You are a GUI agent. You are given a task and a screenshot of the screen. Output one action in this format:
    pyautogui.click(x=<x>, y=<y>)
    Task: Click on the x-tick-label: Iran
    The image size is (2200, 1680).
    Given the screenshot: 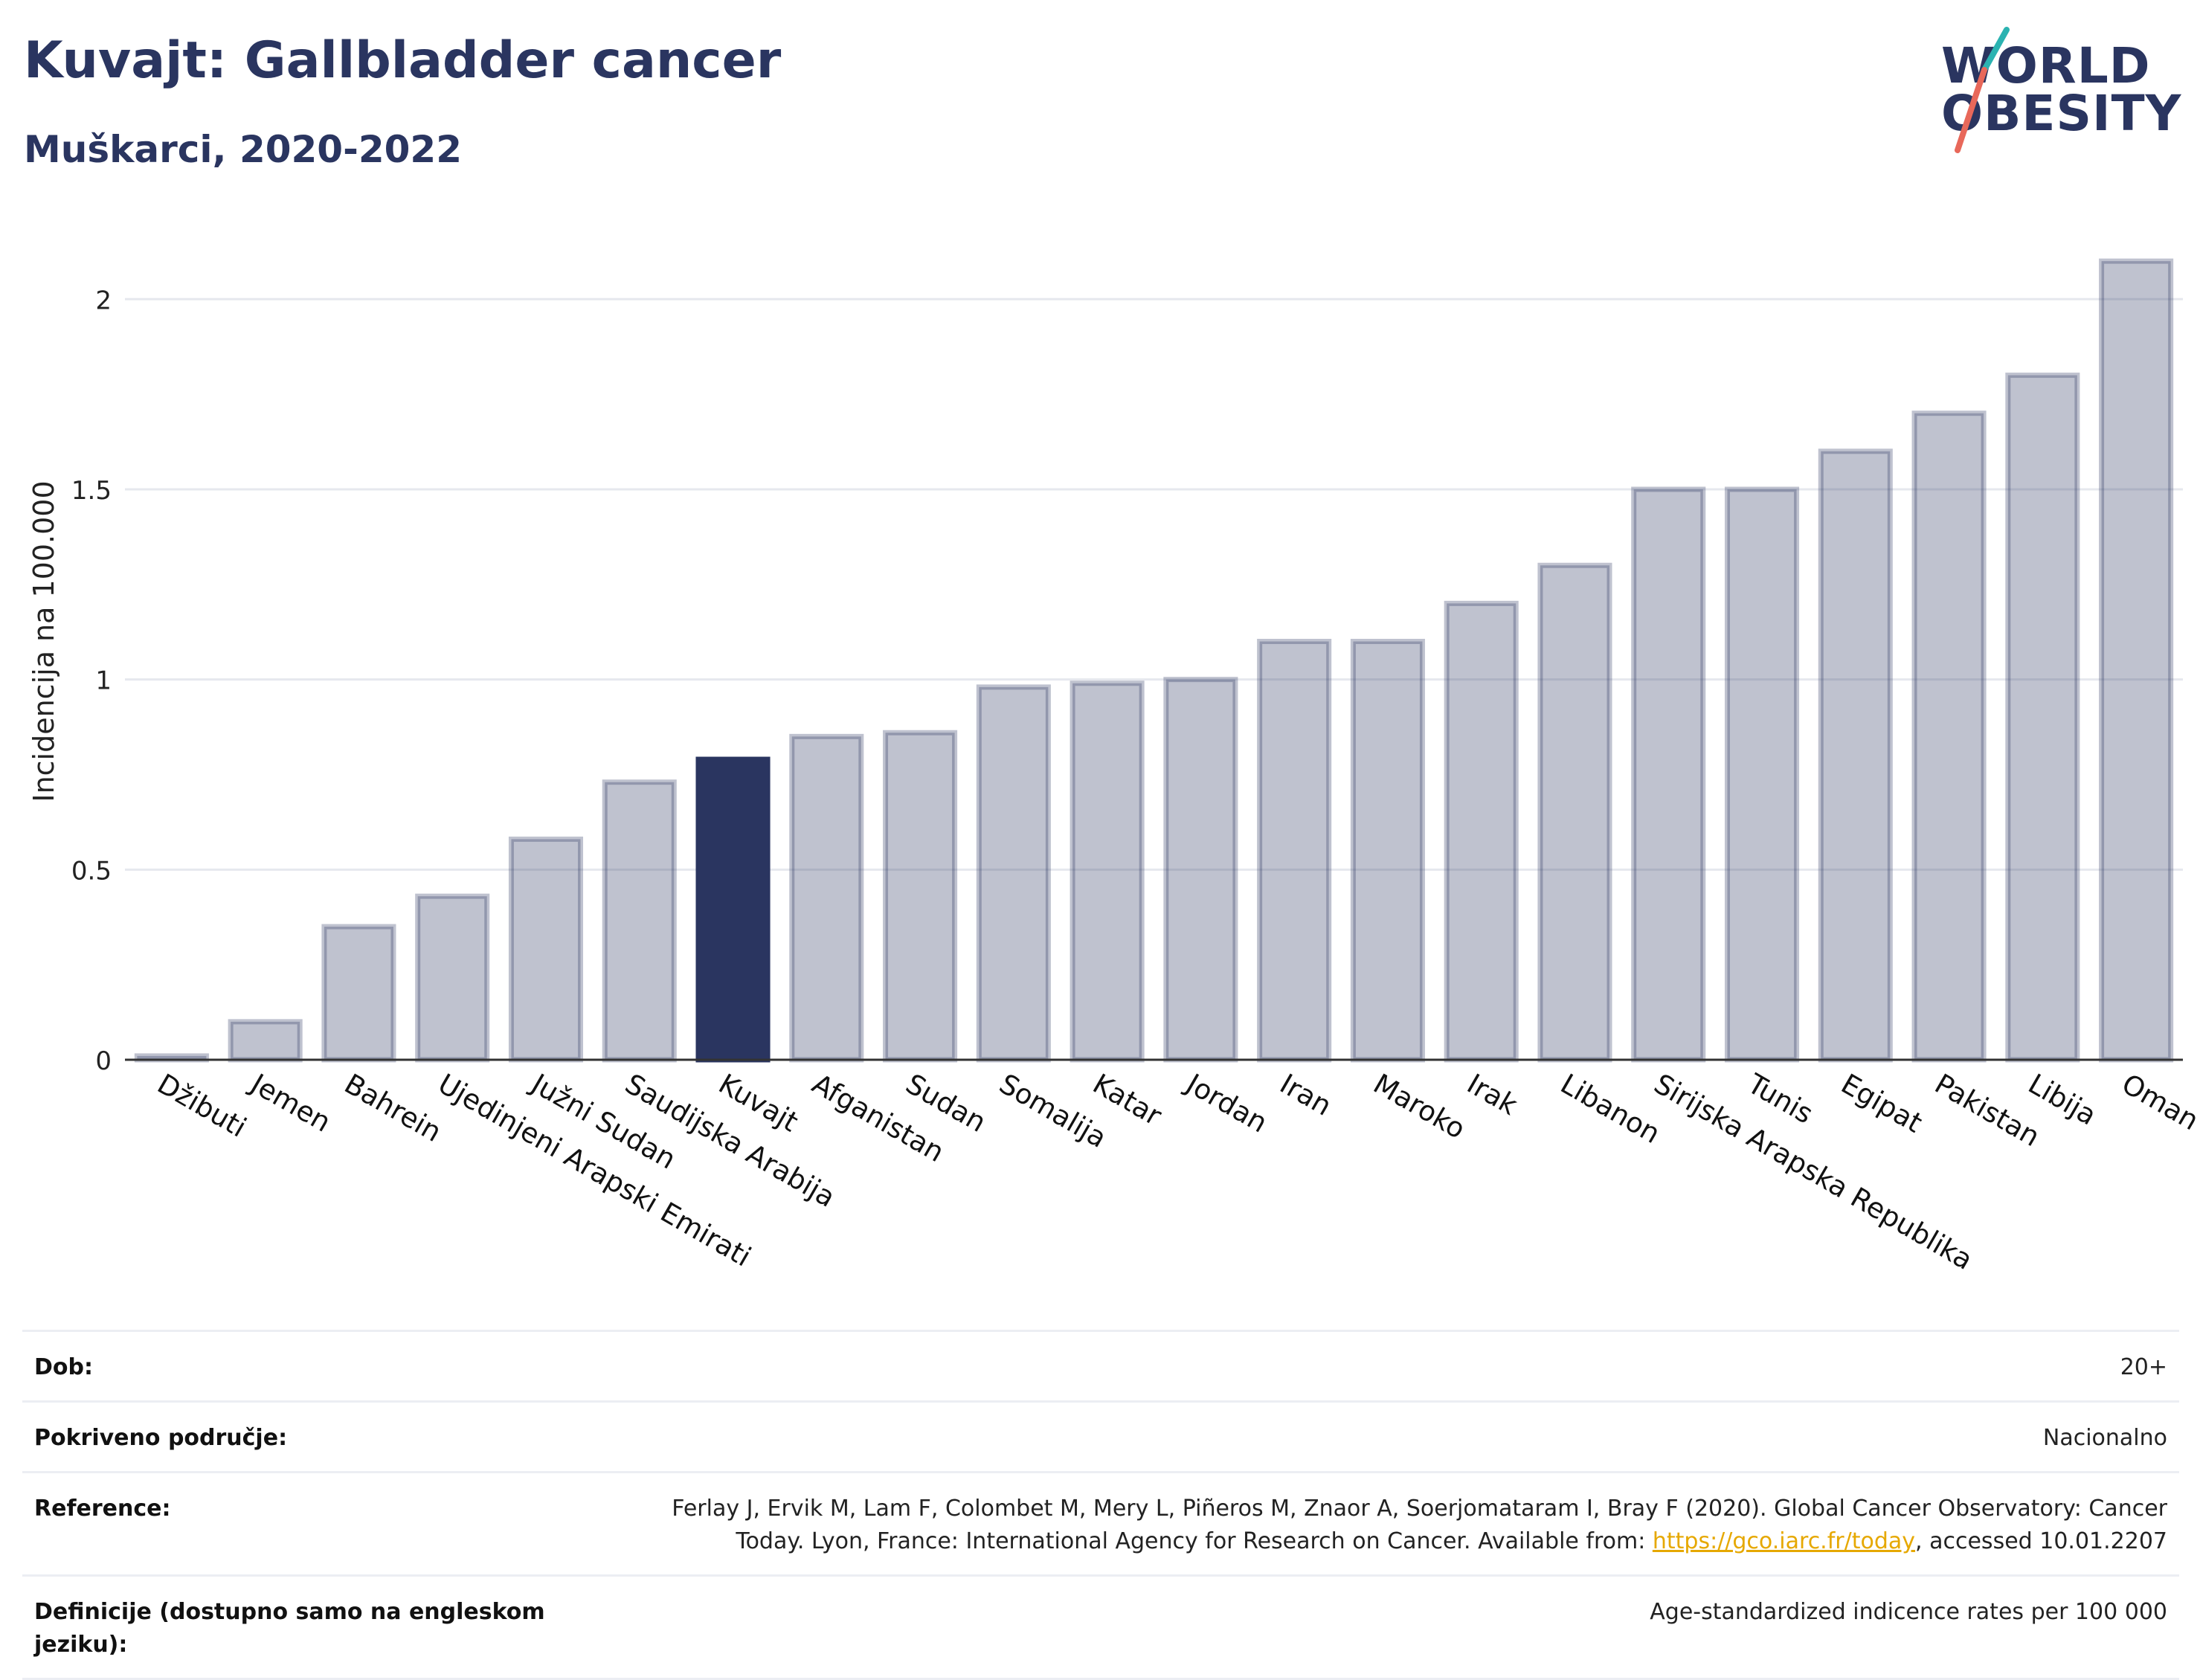 What is the action you would take?
    pyautogui.click(x=1306, y=1095)
    